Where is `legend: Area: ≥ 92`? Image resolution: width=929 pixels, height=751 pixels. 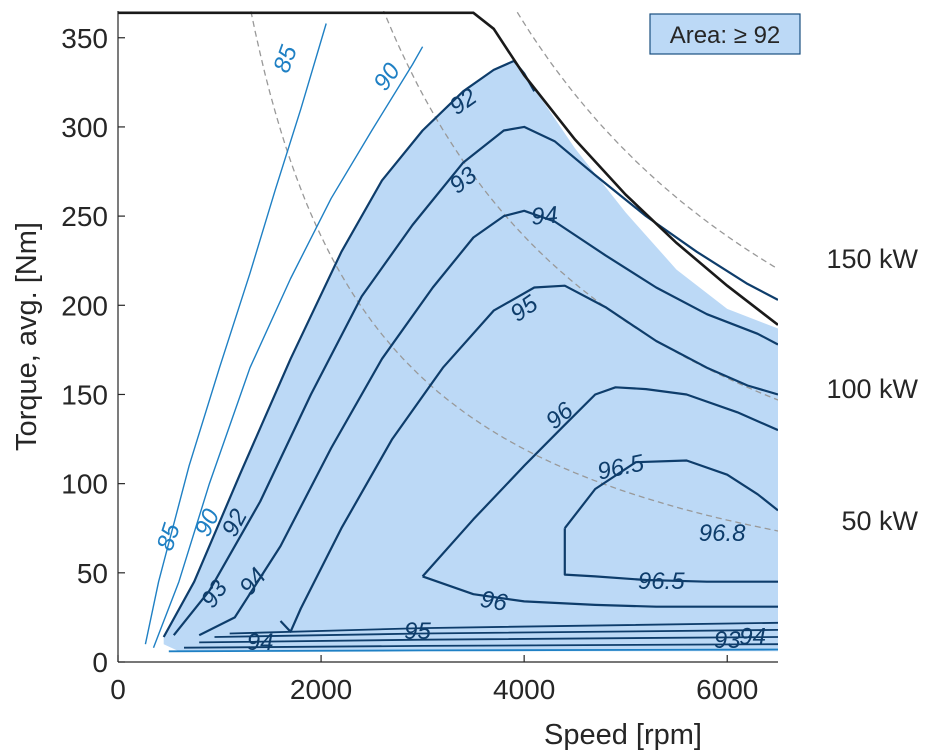 legend: Area: ≥ 92 is located at coordinates (725, 34).